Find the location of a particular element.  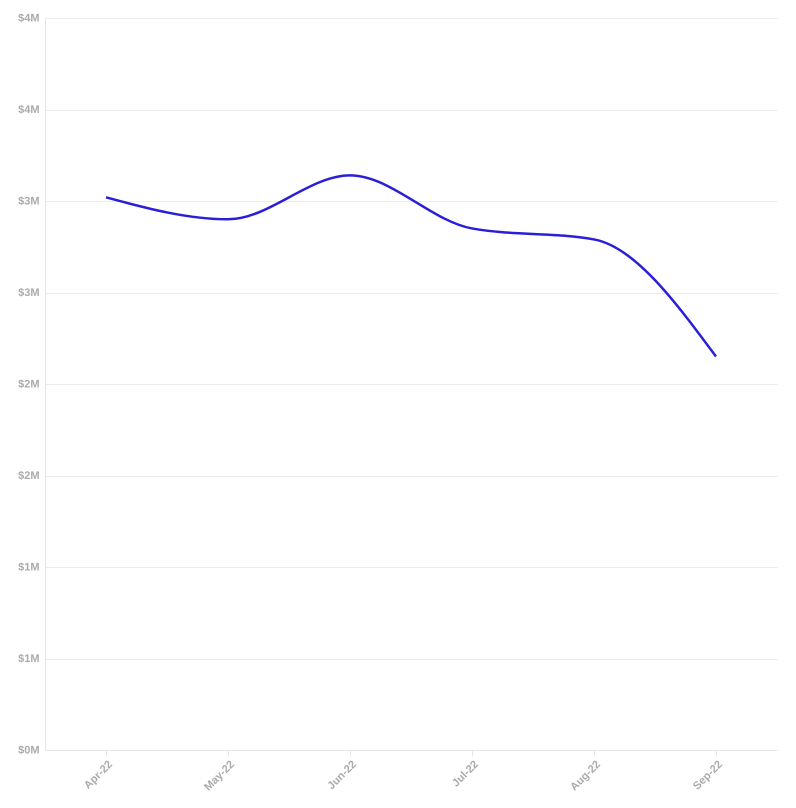

y-tick-label: $0M is located at coordinates (29, 750).